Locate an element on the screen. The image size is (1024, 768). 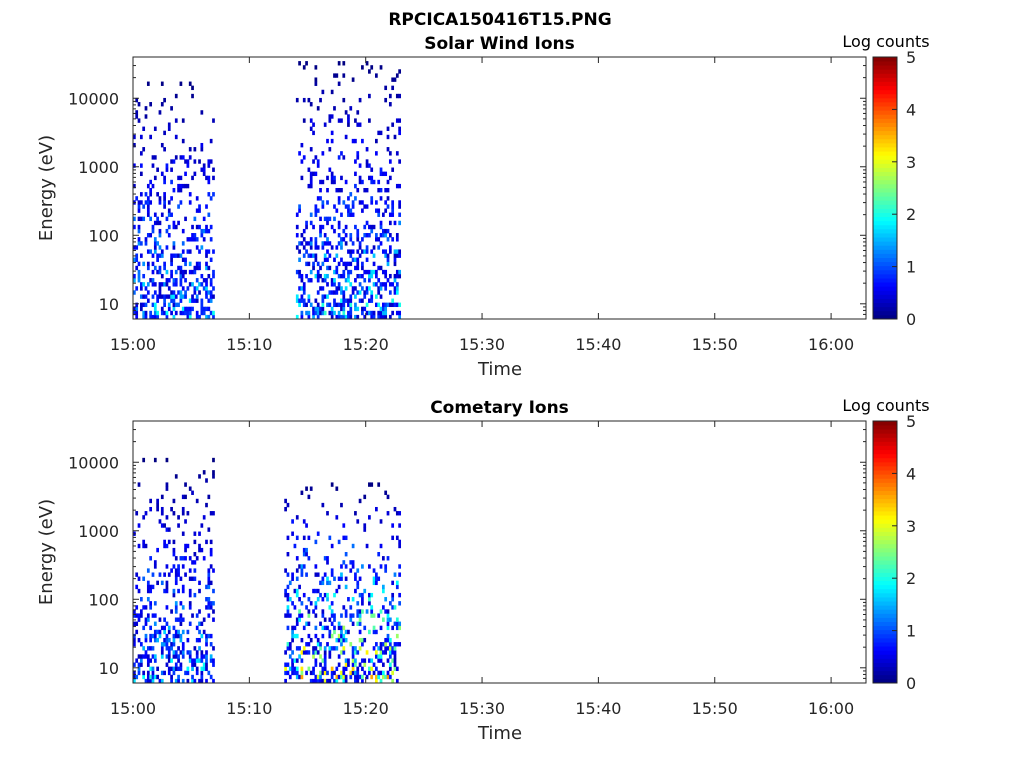
x-tick-label: 15:50 is located at coordinates (715, 708).